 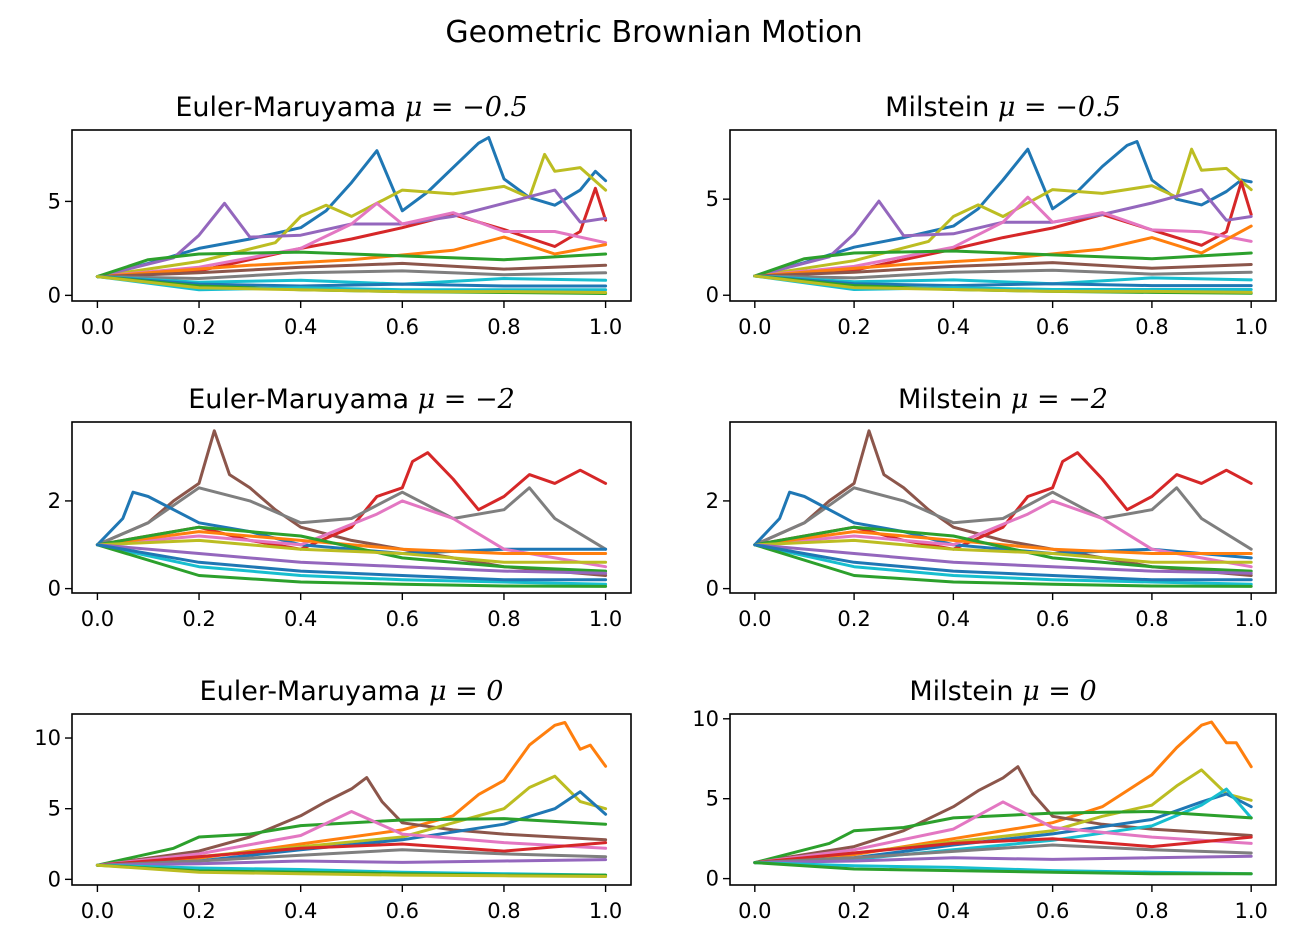 I want to click on subplot-2: Milstein μ = −0.5 0.0 0.2 0.4 0.6 0.8 1.0 0 5, so click(x=991, y=215).